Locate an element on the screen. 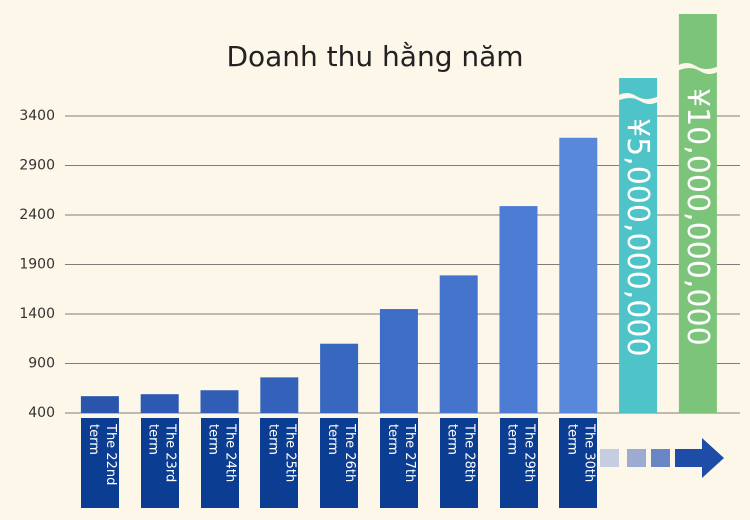 The image size is (750, 520). x-tick-label-box: The 27th term is located at coordinates (398, 463).